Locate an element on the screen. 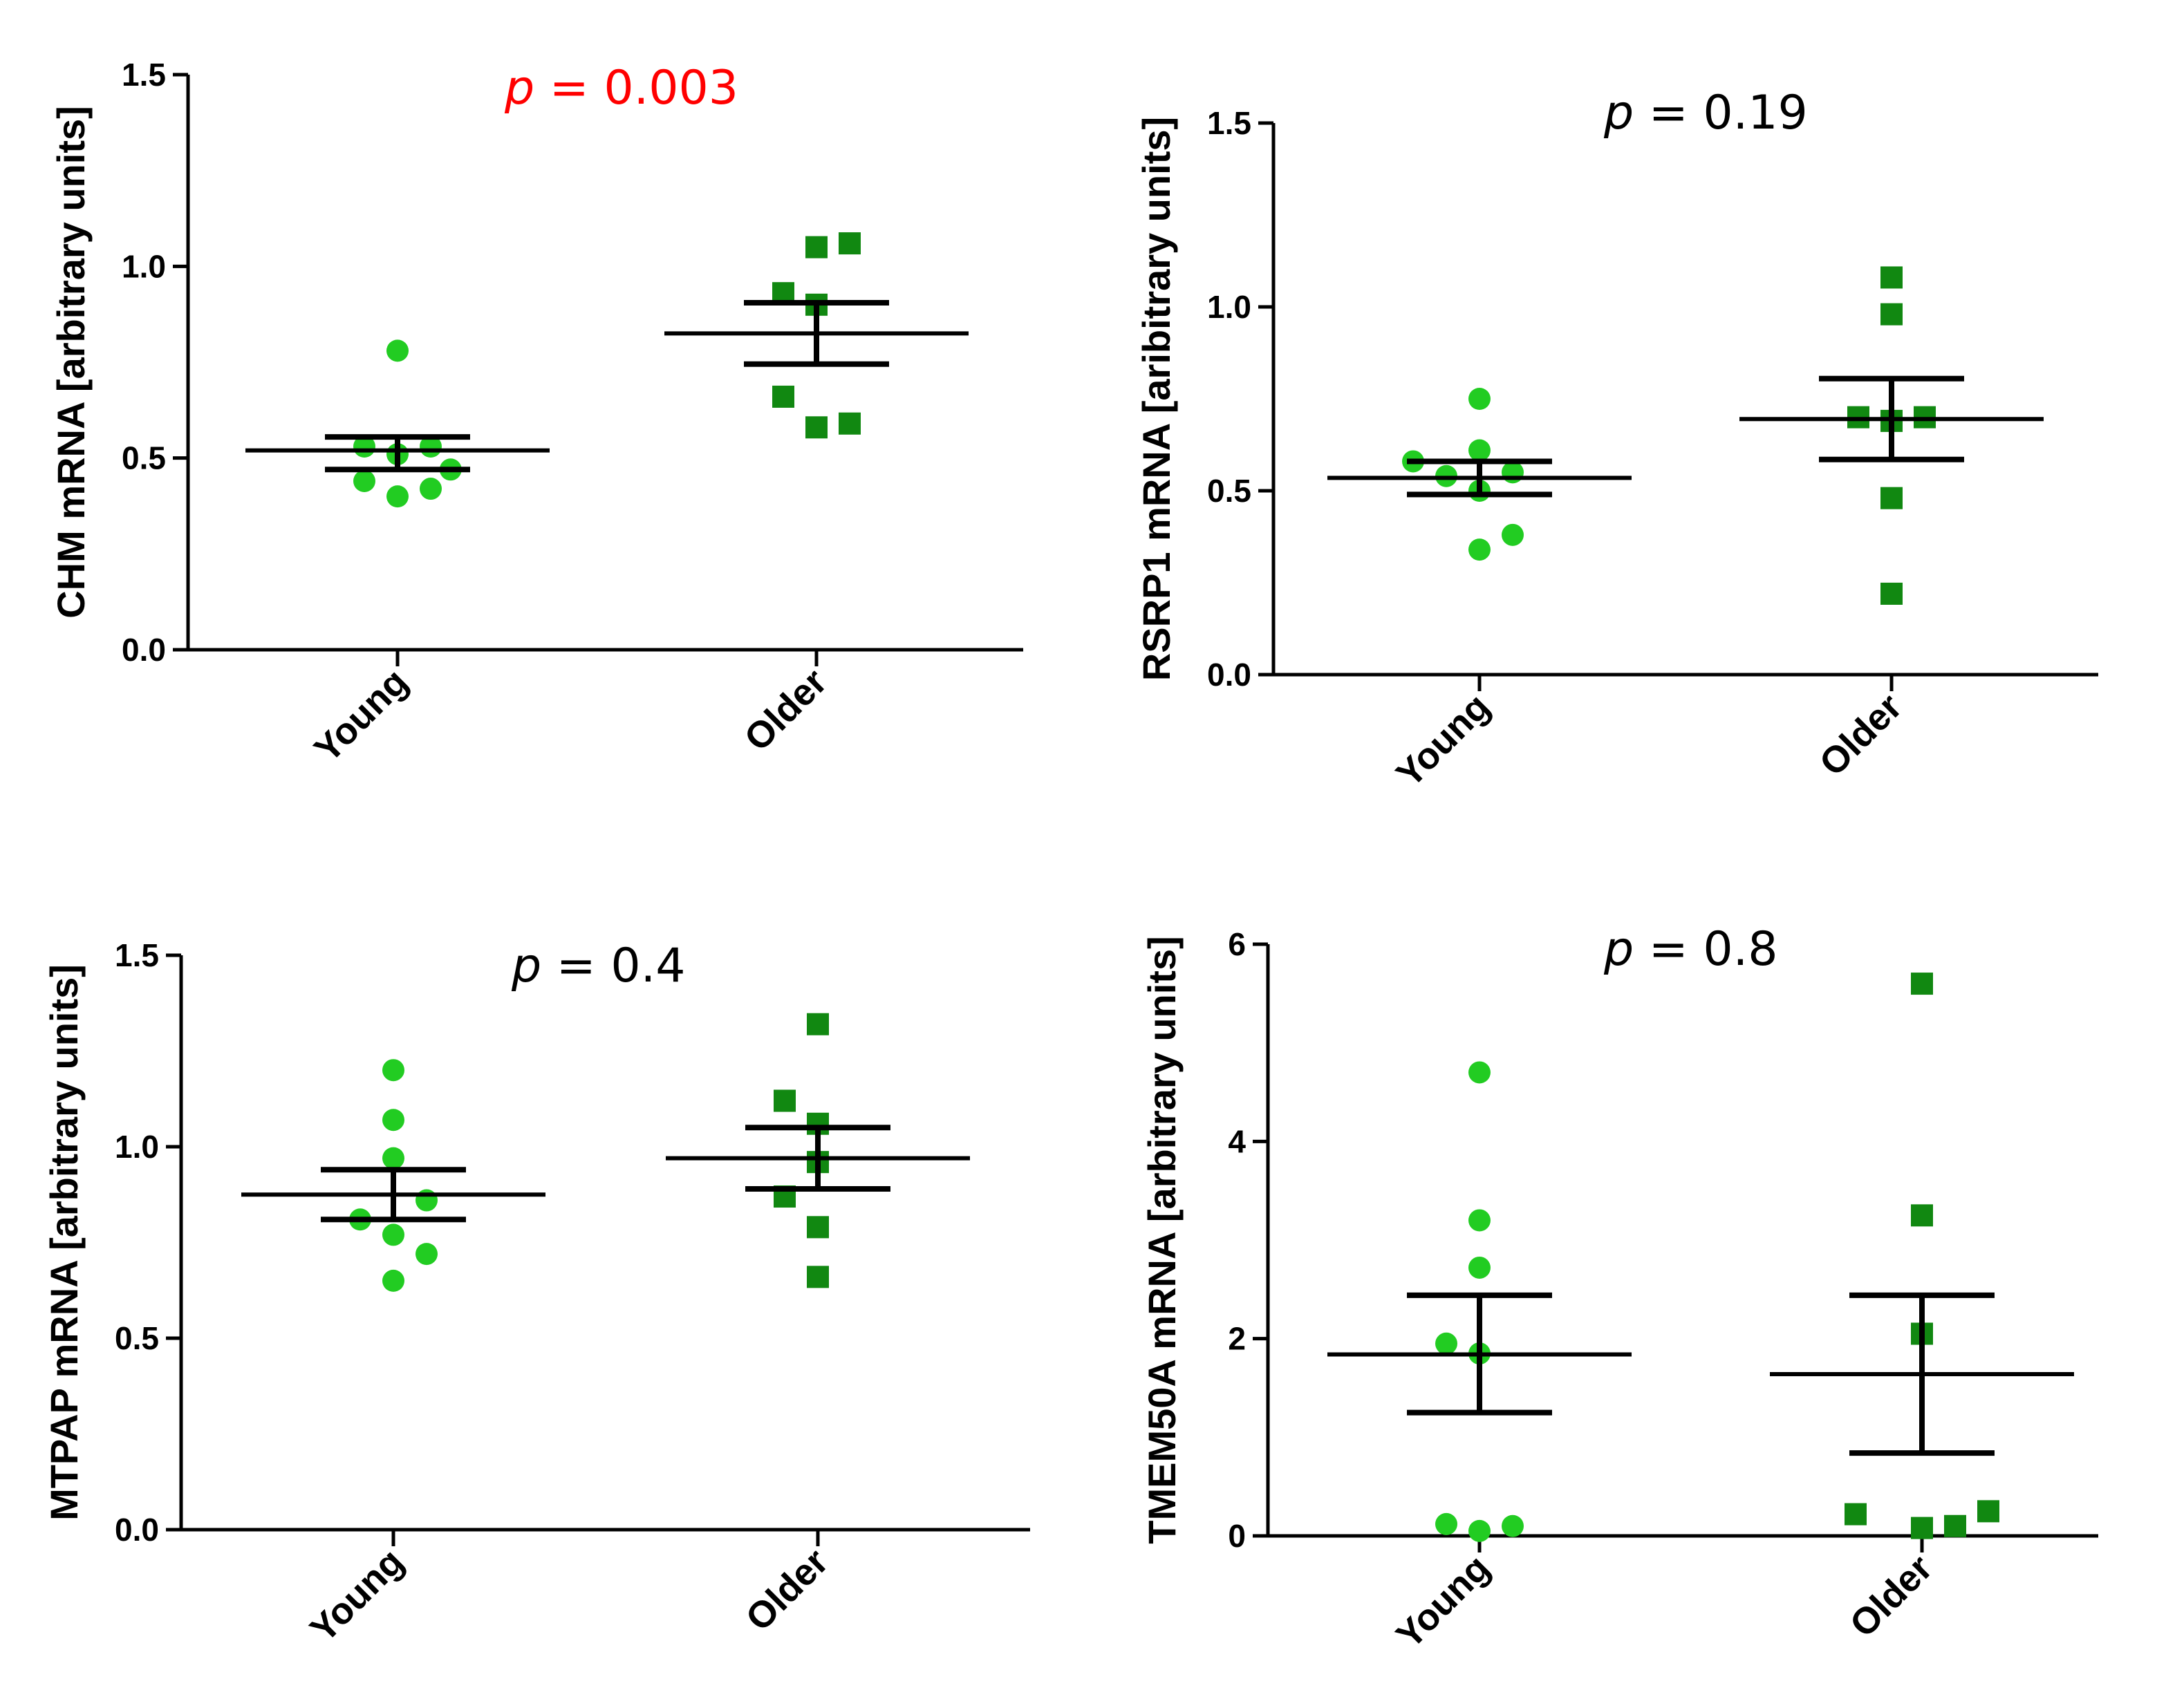 Image resolution: width=2166 pixels, height=1708 pixels. p-value-label: p = 0.003 is located at coordinates (621, 88).